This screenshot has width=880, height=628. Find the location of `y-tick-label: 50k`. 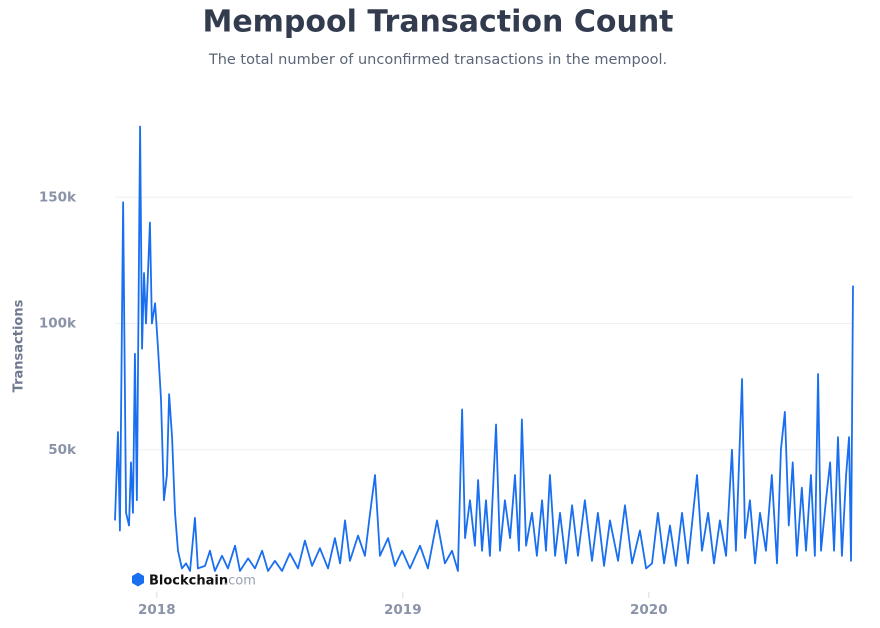

y-tick-label: 50k is located at coordinates (62, 450).